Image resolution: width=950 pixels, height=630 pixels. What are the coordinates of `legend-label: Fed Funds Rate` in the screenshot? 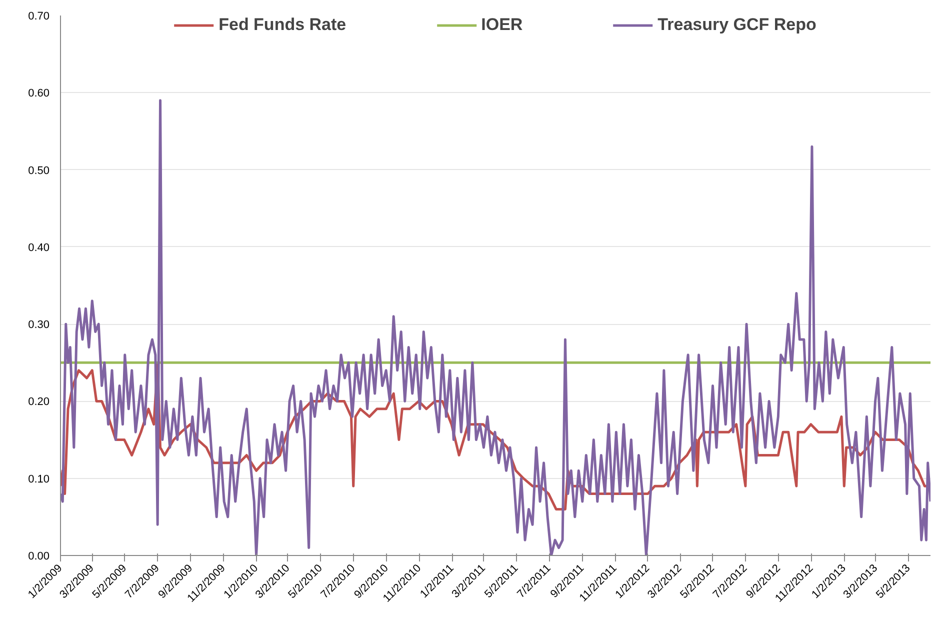 It's located at (282, 25).